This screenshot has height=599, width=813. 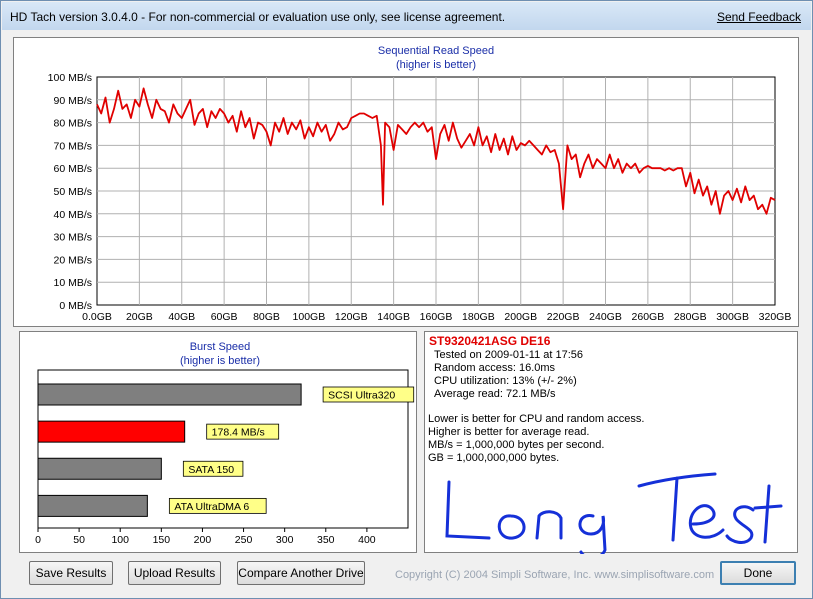 What do you see at coordinates (181, 317) in the screenshot?
I see `x-tick-label: 40GB` at bounding box center [181, 317].